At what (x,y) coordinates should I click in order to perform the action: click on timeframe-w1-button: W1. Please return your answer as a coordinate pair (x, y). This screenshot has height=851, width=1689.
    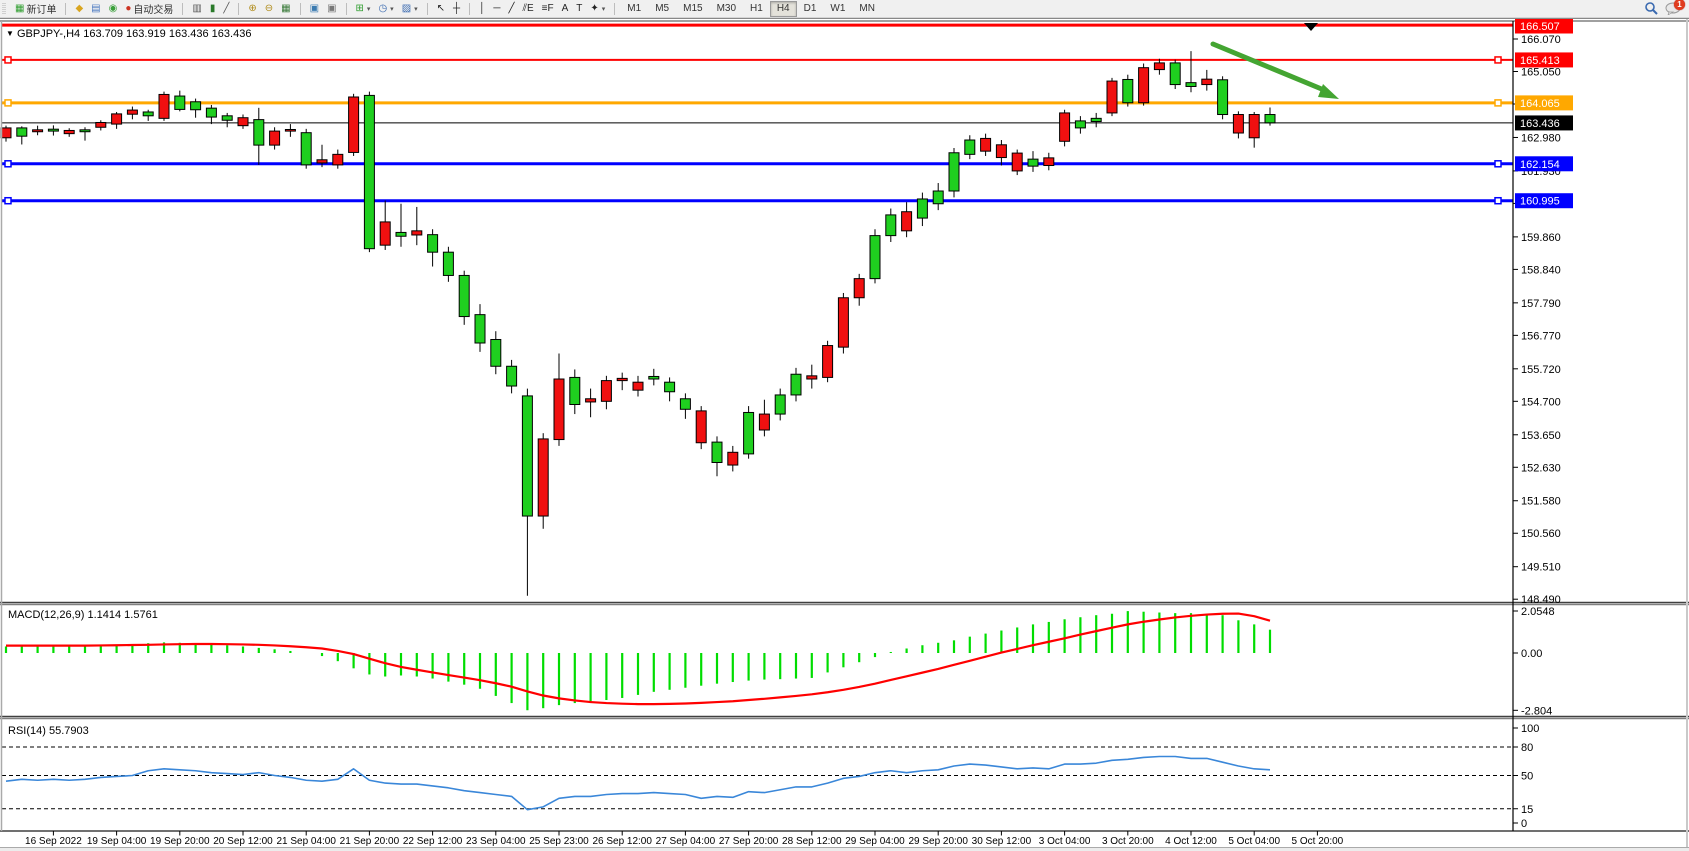
    Looking at the image, I should click on (838, 8).